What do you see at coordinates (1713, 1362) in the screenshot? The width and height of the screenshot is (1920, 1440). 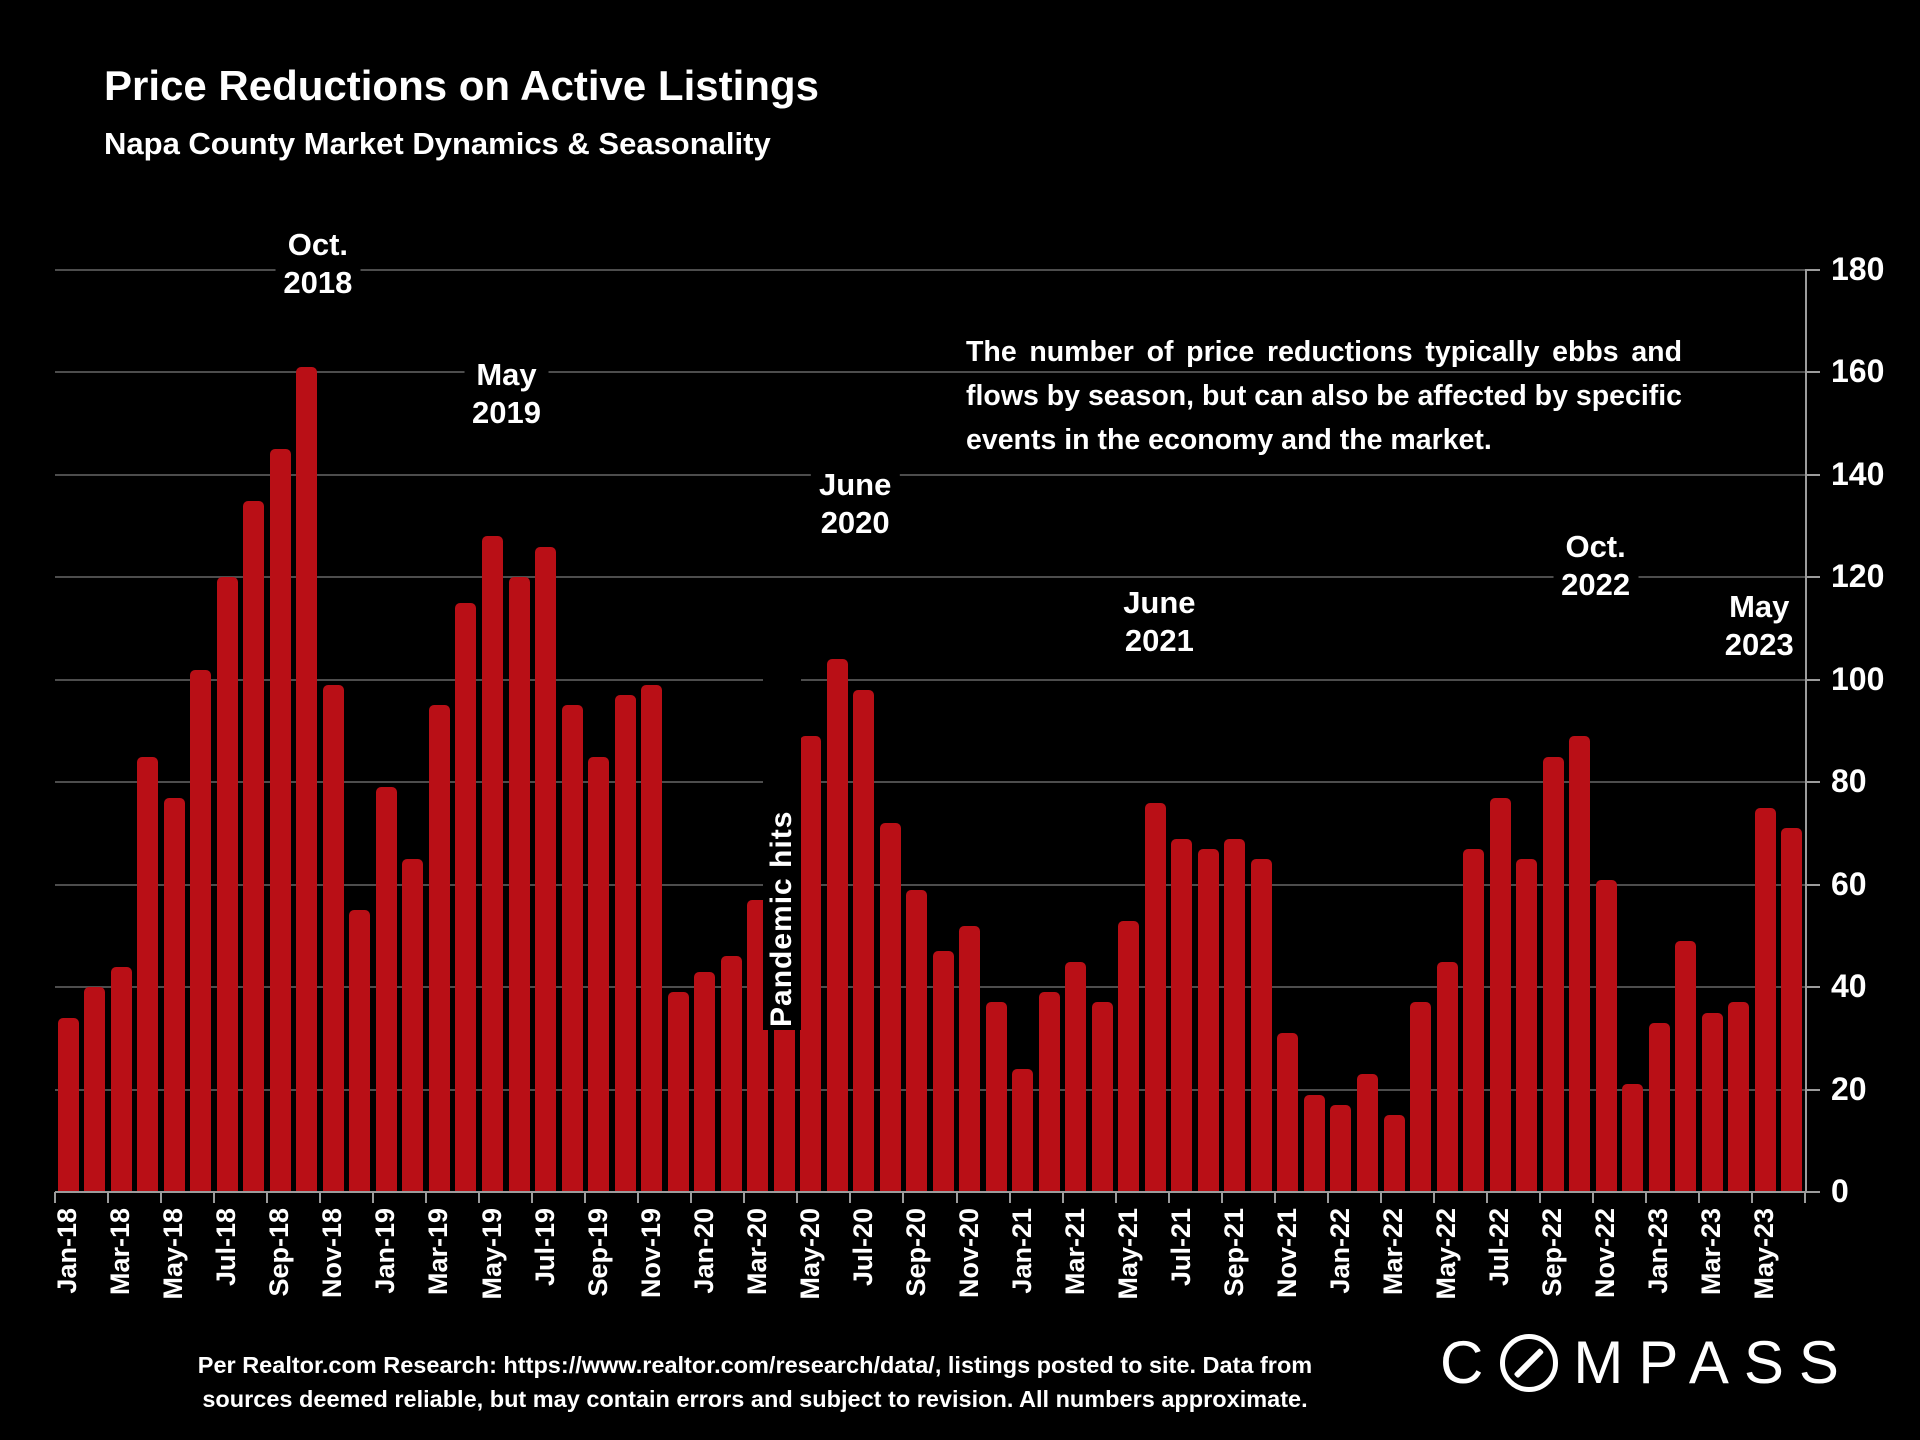 I see `compass-logo-text-mpass: MPASS` at bounding box center [1713, 1362].